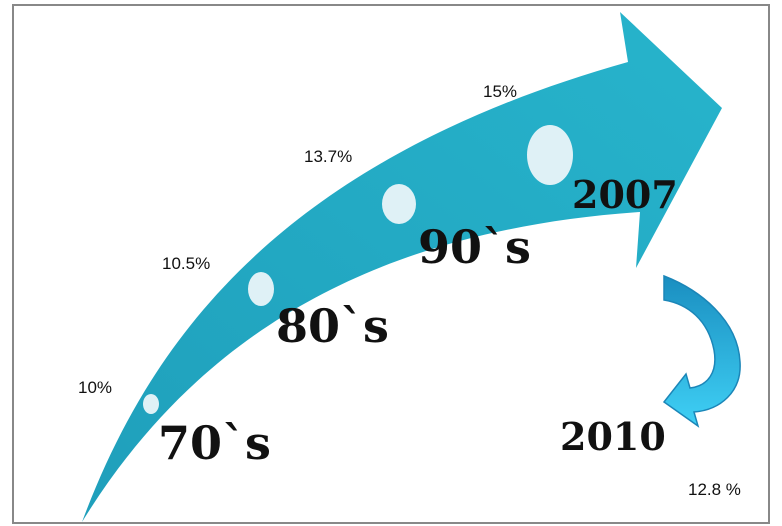  I want to click on year-label-2007: 2007, so click(625, 194).